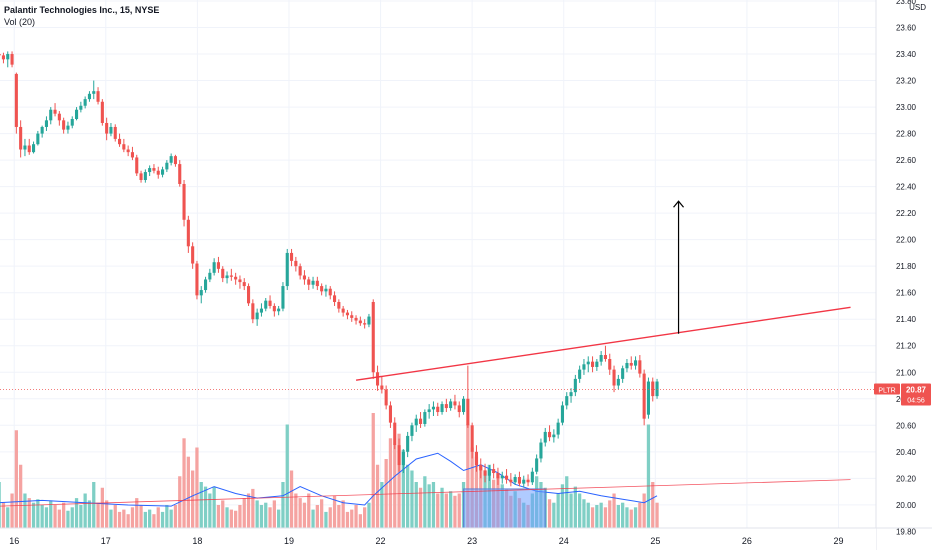 This screenshot has width=932, height=555. I want to click on price-tick-label: 23.40, so click(906, 54).